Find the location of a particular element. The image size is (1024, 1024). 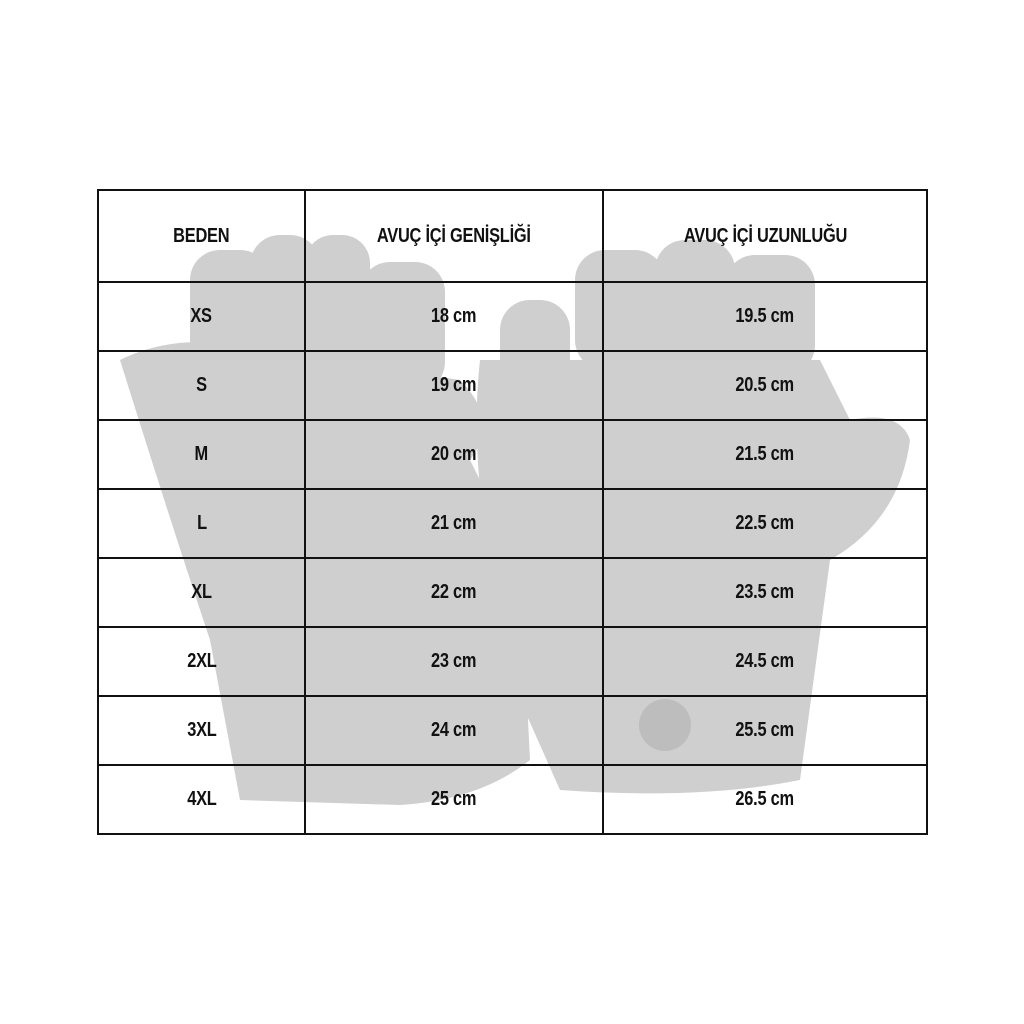

palm-length-cell: 19.5 cm is located at coordinates (765, 316).